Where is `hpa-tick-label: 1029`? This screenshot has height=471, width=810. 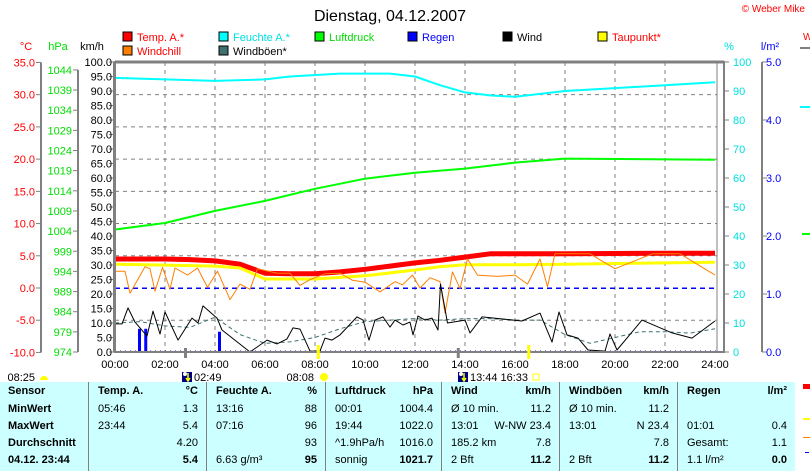 hpa-tick-label: 1029 is located at coordinates (60, 131).